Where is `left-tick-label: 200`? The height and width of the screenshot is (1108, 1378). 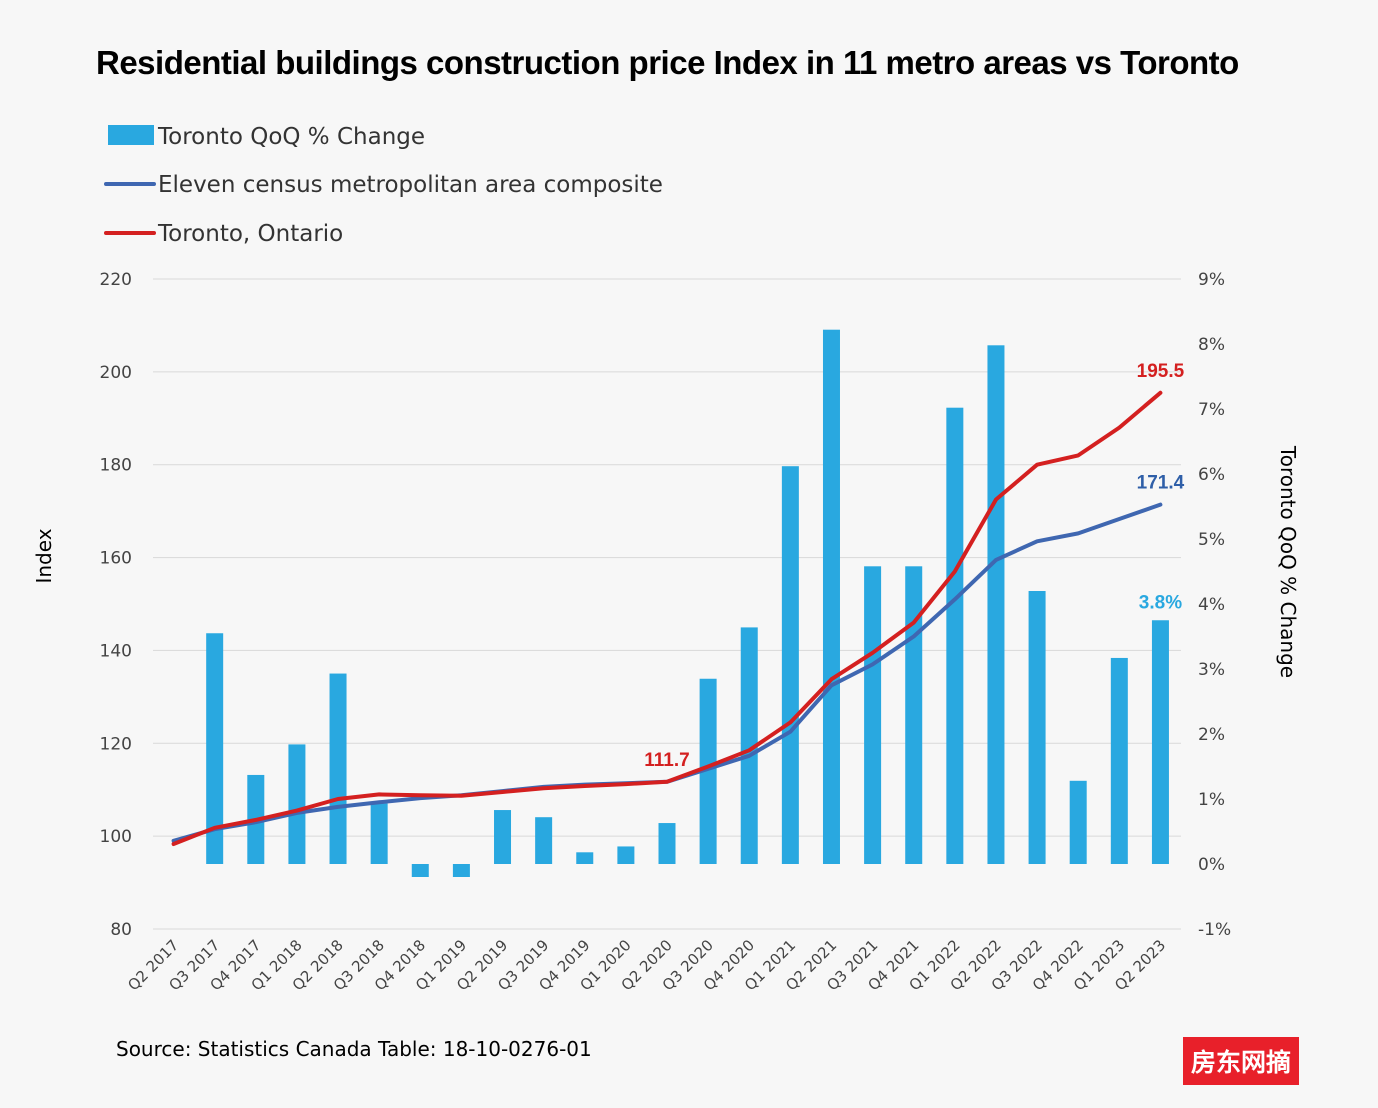 left-tick-label: 200 is located at coordinates (116, 373).